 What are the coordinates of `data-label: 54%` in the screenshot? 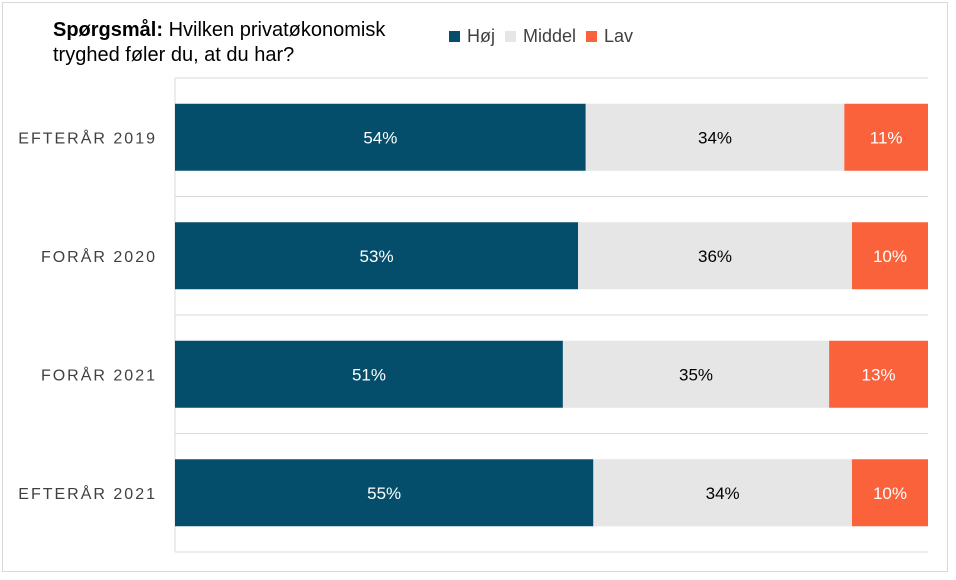 It's located at (380, 137).